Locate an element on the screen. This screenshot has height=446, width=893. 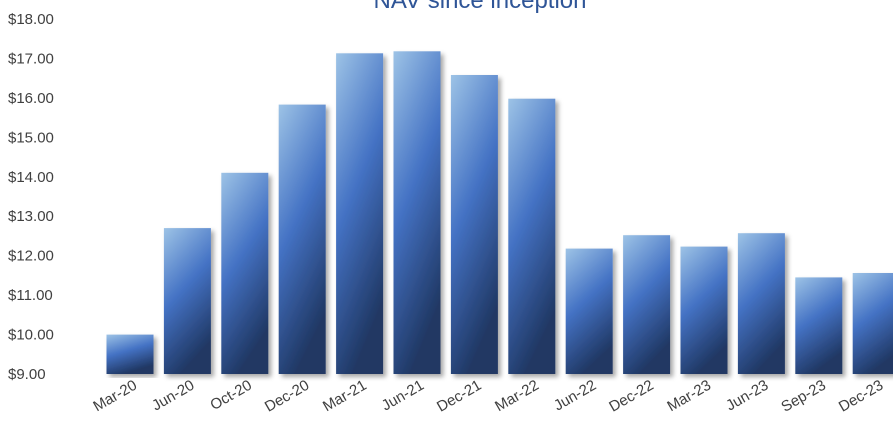
y-tick-label: $16.00 is located at coordinates (31, 98).